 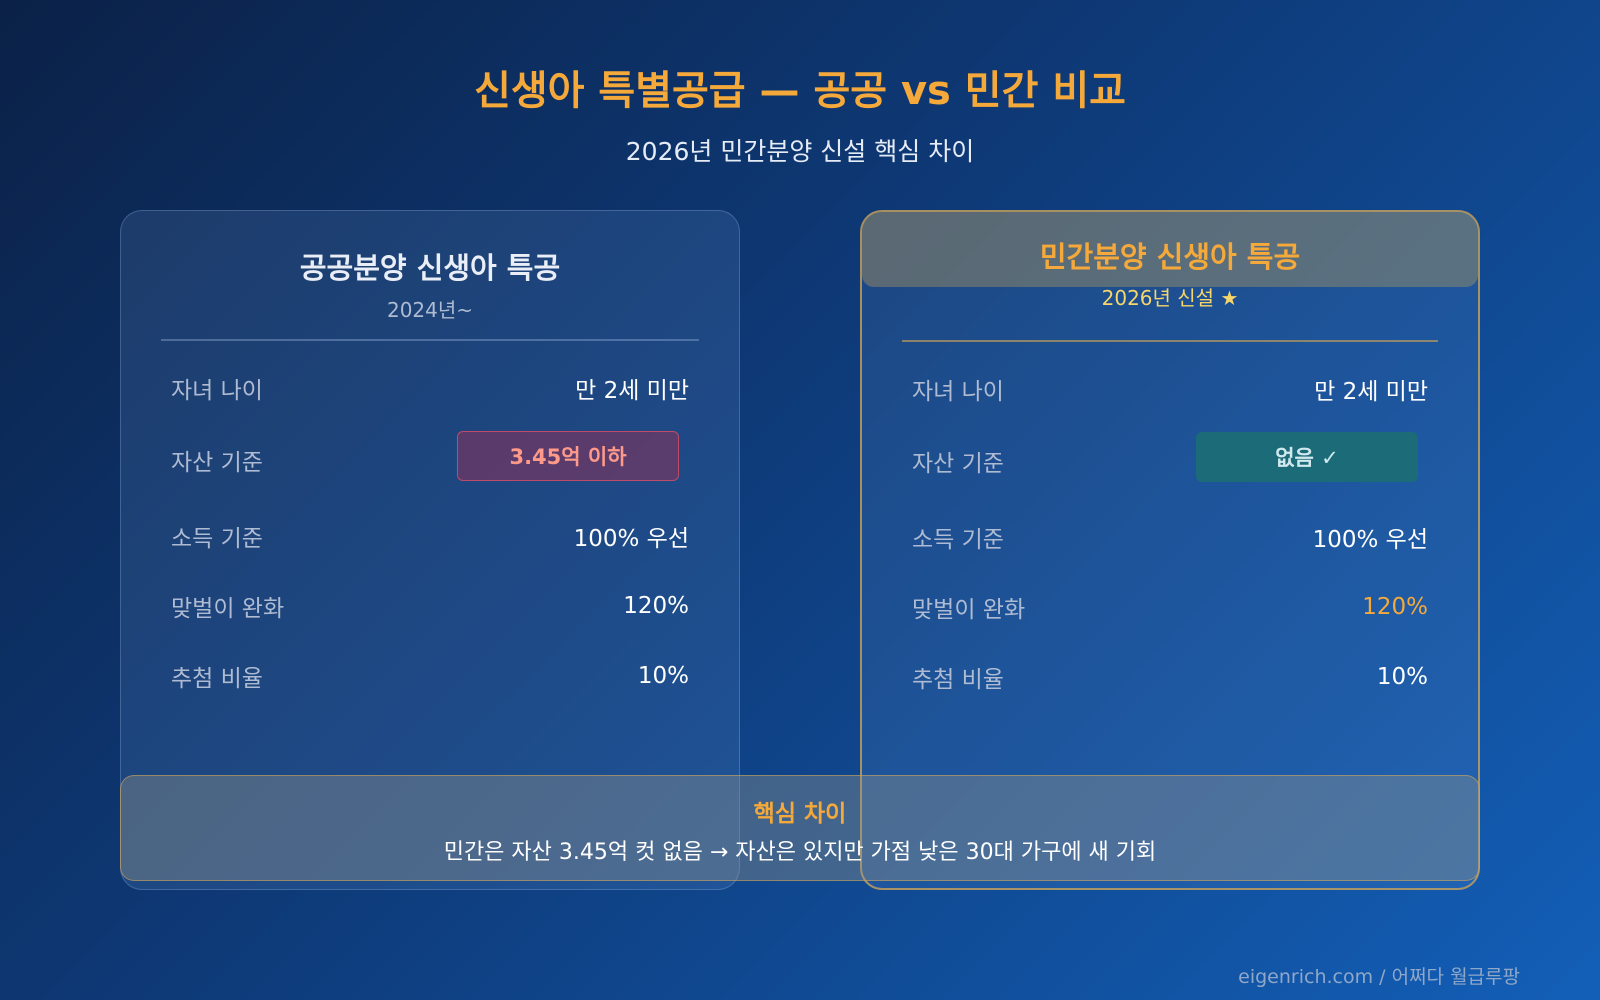 I want to click on page-title: 신생아 특별공급 — 공공 vs 민간 비교, so click(x=800, y=91).